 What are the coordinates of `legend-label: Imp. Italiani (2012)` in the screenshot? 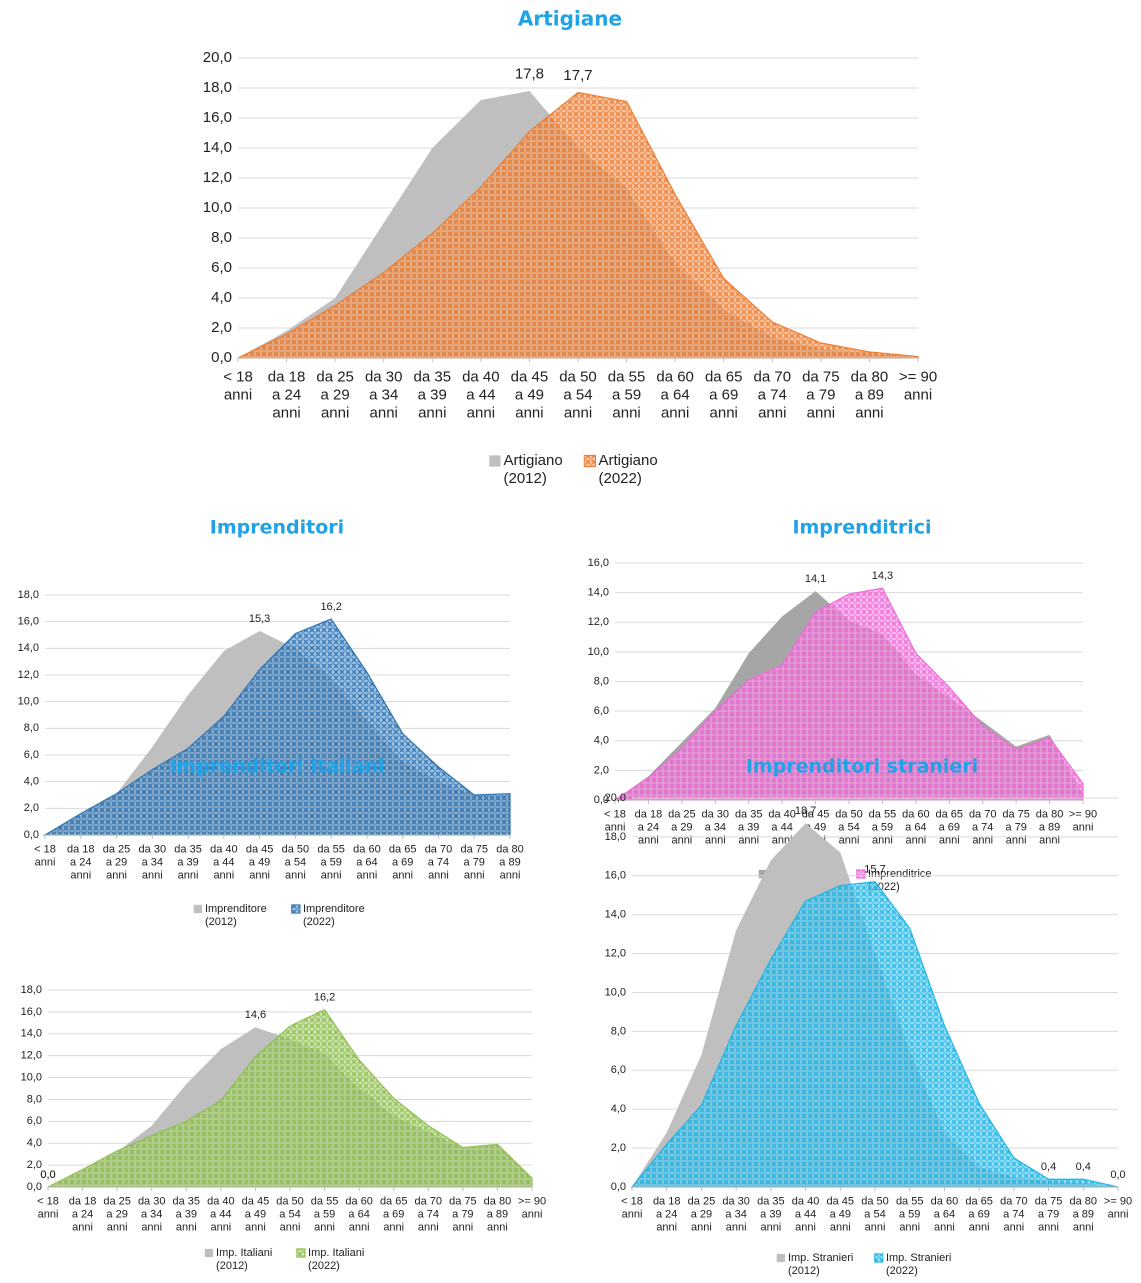 It's located at (244, 1259).